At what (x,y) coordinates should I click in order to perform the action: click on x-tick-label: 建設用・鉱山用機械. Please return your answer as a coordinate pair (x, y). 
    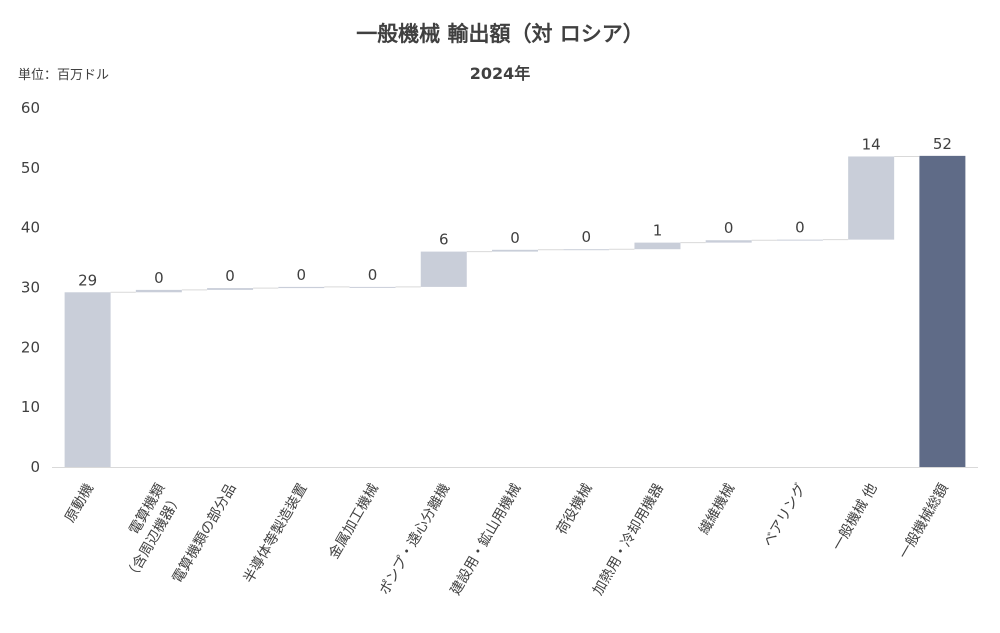
    Looking at the image, I should click on (486, 540).